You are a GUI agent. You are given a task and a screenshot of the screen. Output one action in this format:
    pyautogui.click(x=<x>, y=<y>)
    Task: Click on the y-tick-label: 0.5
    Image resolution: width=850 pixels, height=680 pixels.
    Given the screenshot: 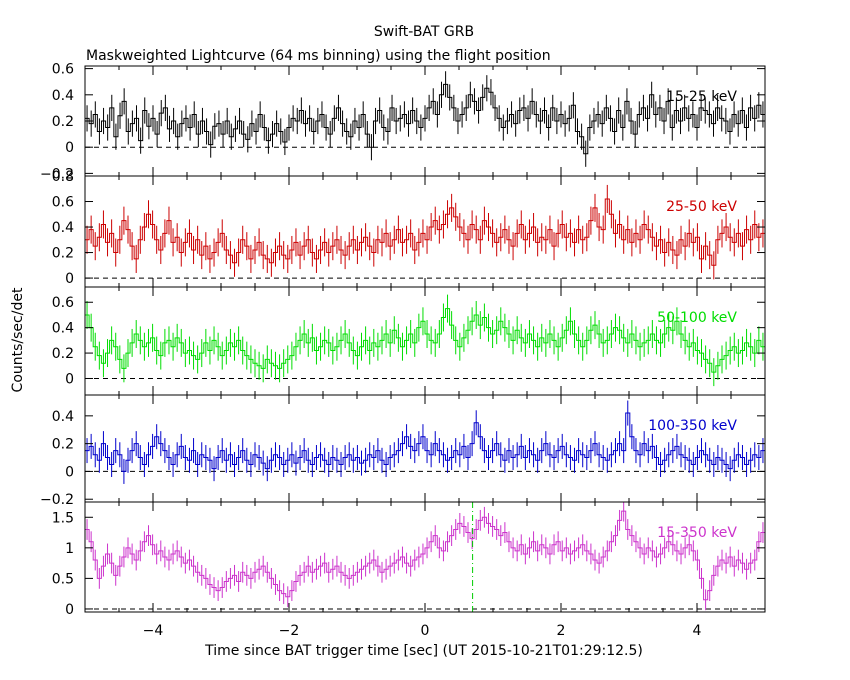 What is the action you would take?
    pyautogui.click(x=63, y=579)
    